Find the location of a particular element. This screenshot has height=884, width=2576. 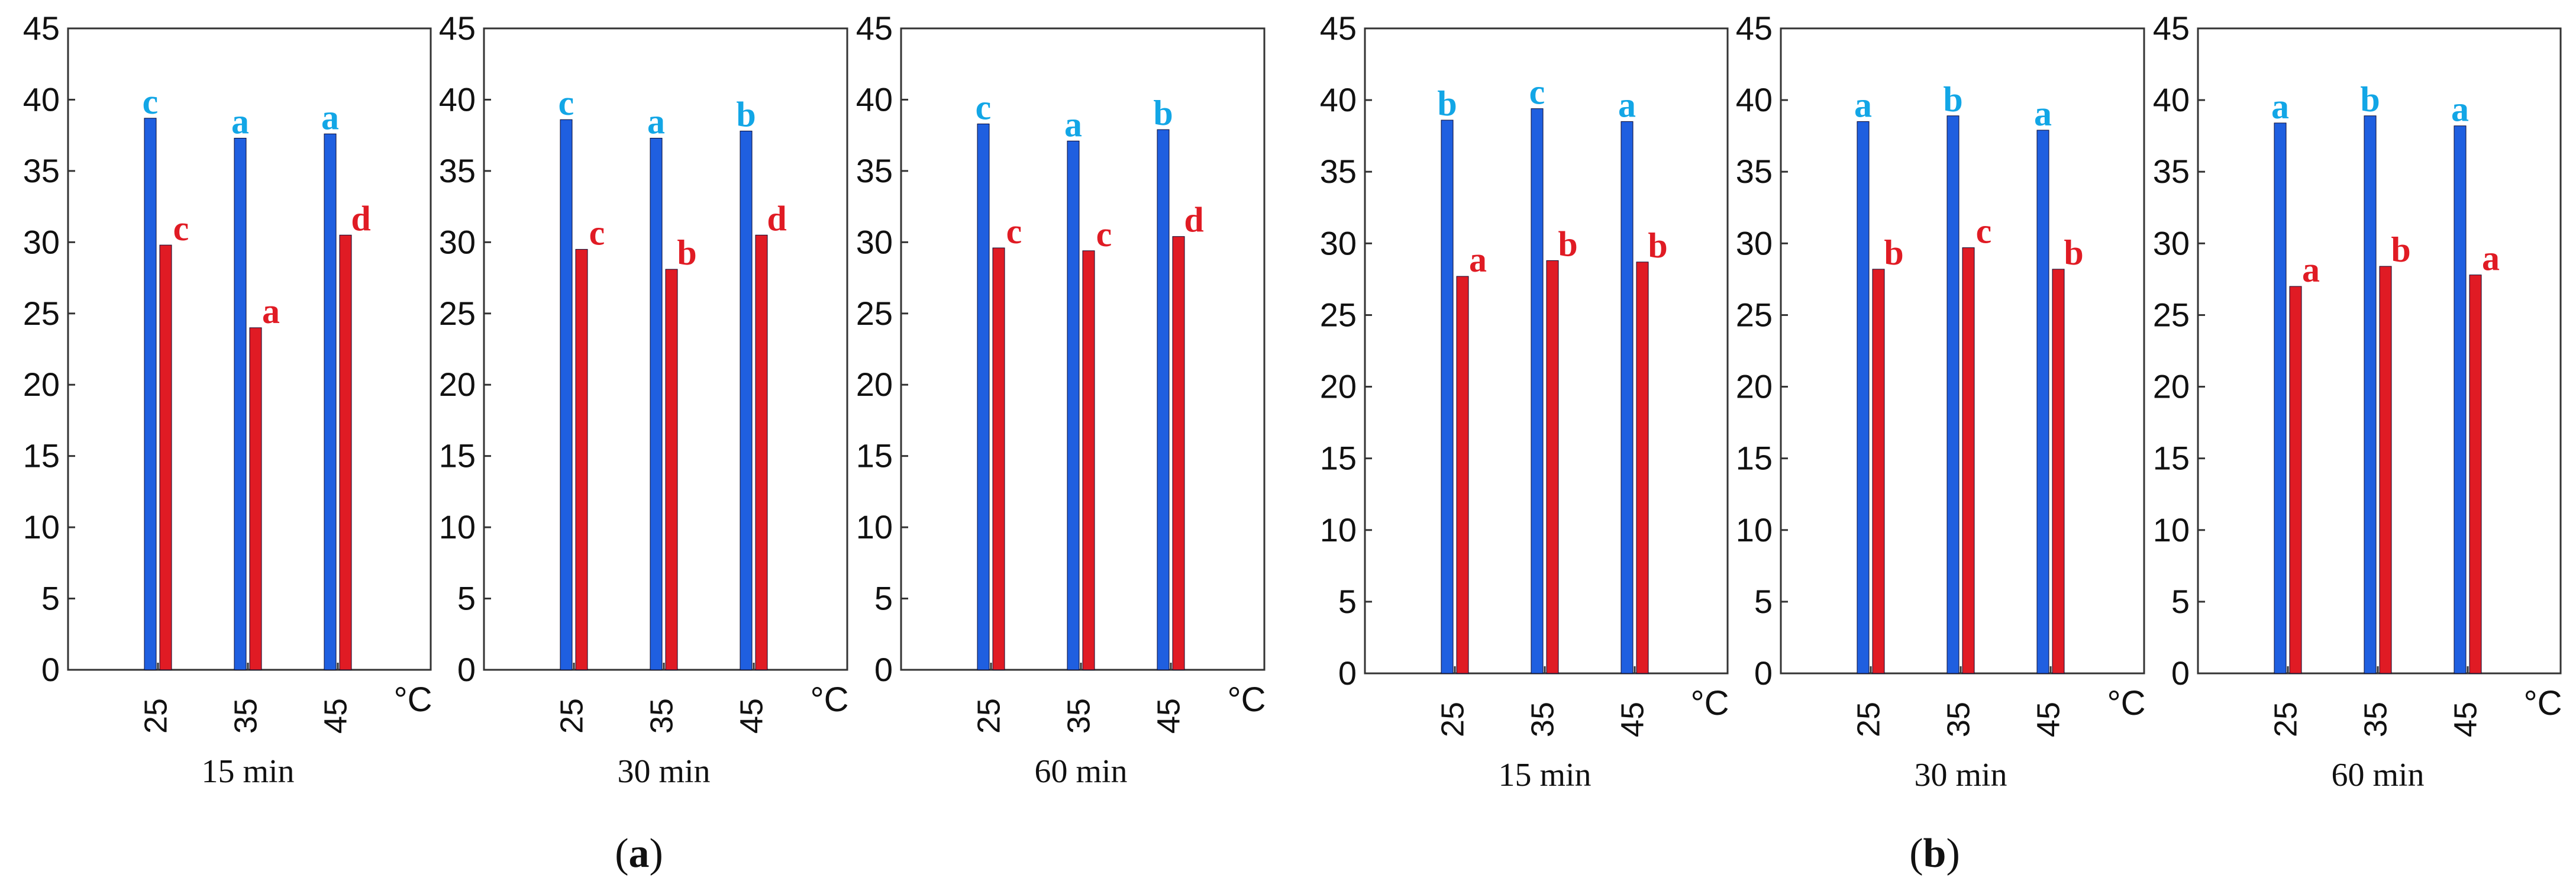

panel-tag-b-letter: b is located at coordinates (1934, 854).